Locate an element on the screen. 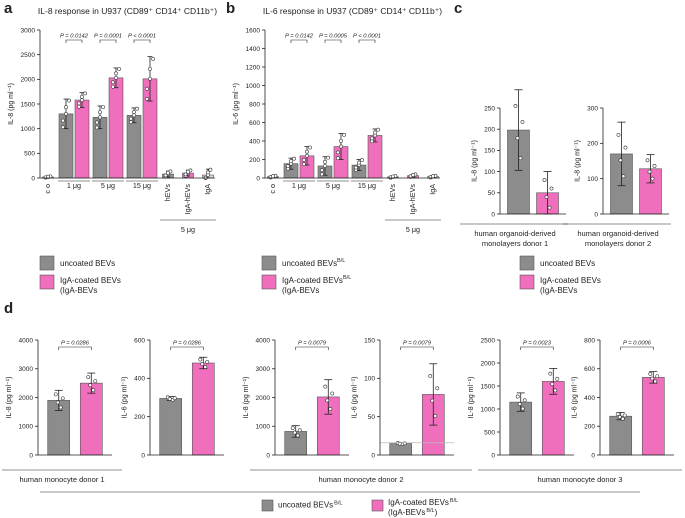 The image size is (685, 518). legend-swatch-uncoated is located at coordinates (269, 263).